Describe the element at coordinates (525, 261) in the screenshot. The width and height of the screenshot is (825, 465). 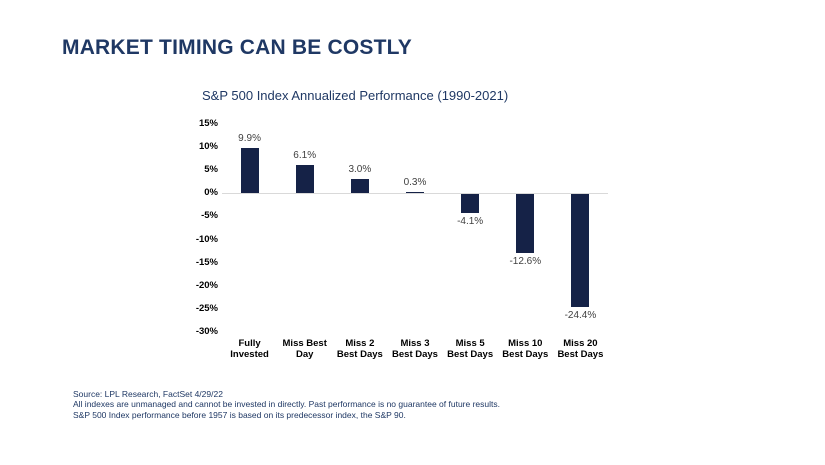
I see `bar-value-label: -12.6%` at that location.